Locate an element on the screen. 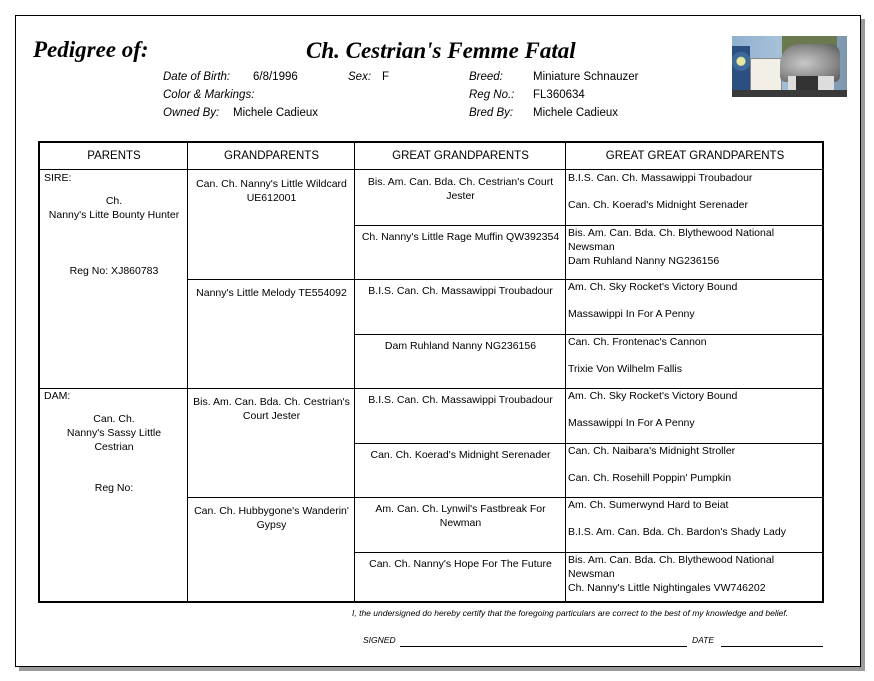 This screenshot has width=874, height=681. reg-label: Reg No.: is located at coordinates (492, 95).